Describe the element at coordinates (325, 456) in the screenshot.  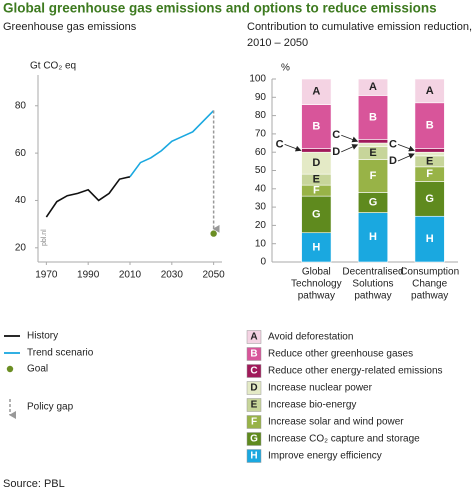
I see `legend-label: Improve energy efficiency` at that location.